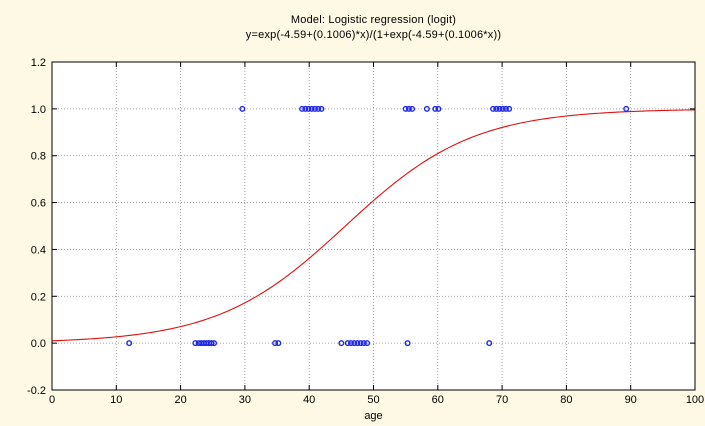 This screenshot has height=426, width=705. Describe the element at coordinates (631, 400) in the screenshot. I see `x-tick-label: 90` at that location.